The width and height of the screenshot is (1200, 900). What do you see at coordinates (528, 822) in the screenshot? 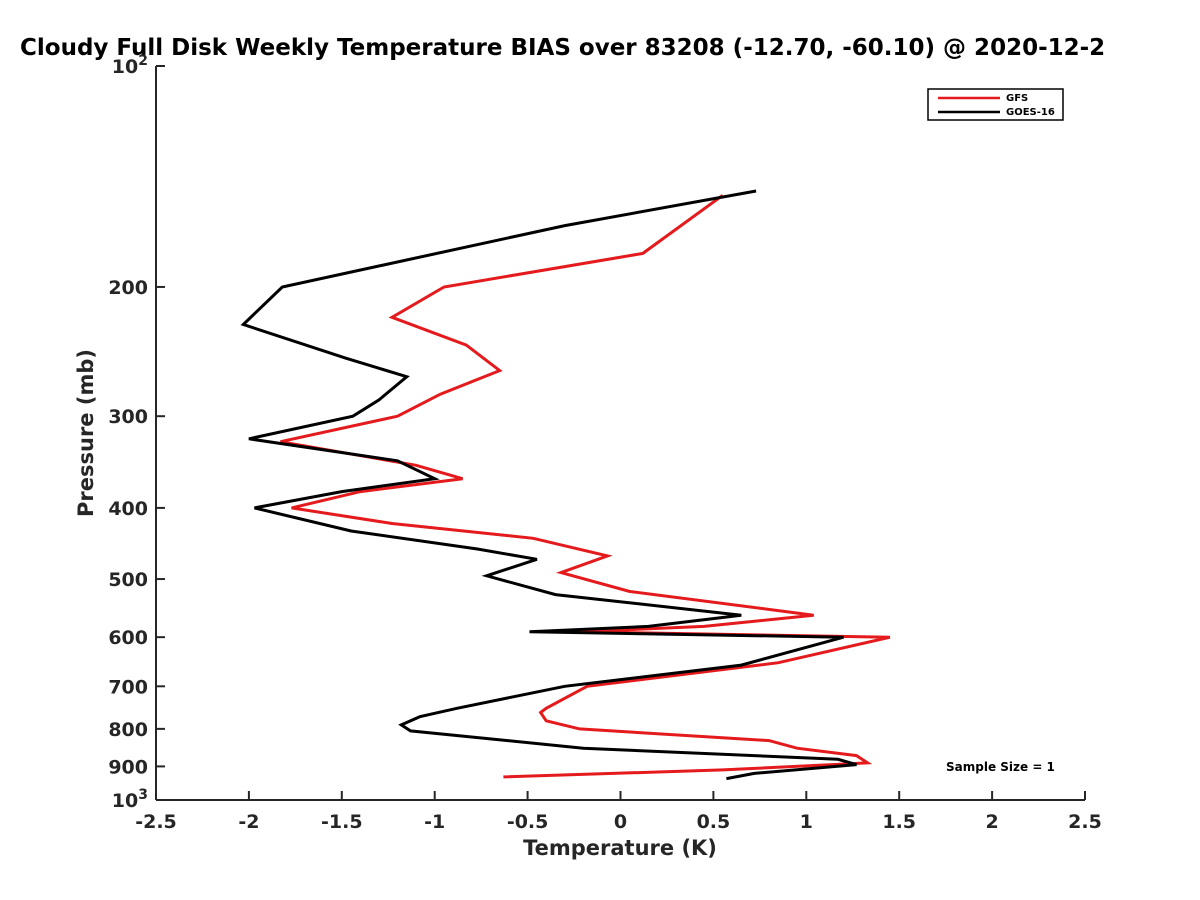
I see `x-tick-label: -0.5` at bounding box center [528, 822].